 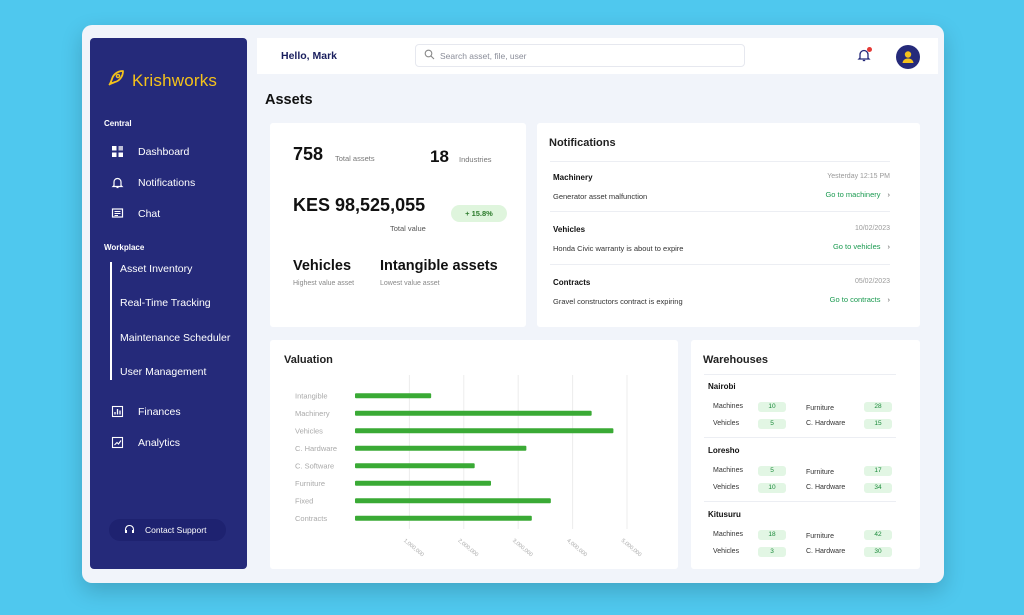 What do you see at coordinates (410, 283) in the screenshot?
I see `lowest-value-label: Lowest value asset` at bounding box center [410, 283].